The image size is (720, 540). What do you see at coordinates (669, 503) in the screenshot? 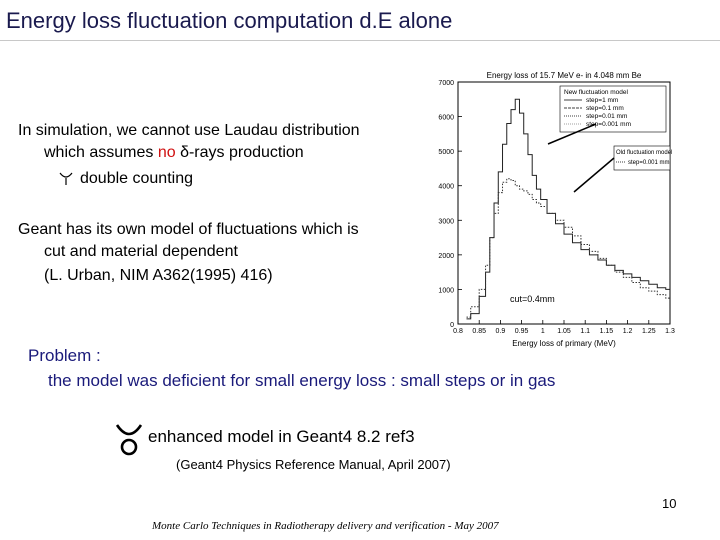
I see `page-number: 10` at bounding box center [669, 503].